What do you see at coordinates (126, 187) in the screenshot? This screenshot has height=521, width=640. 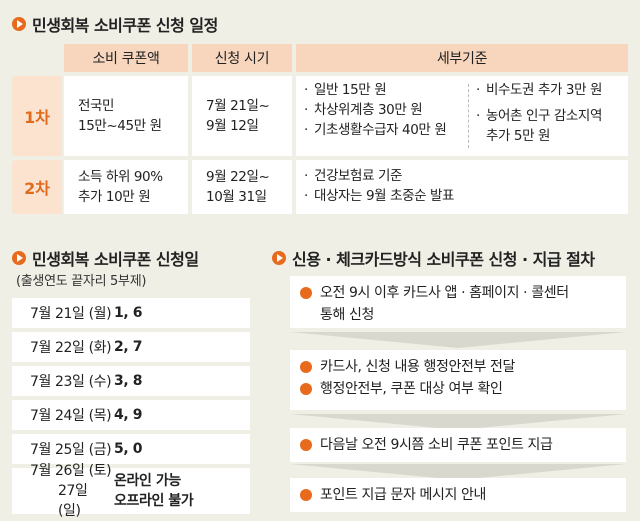 I see `row2-amount: 소득 하위 90% 추가 10만 원` at bounding box center [126, 187].